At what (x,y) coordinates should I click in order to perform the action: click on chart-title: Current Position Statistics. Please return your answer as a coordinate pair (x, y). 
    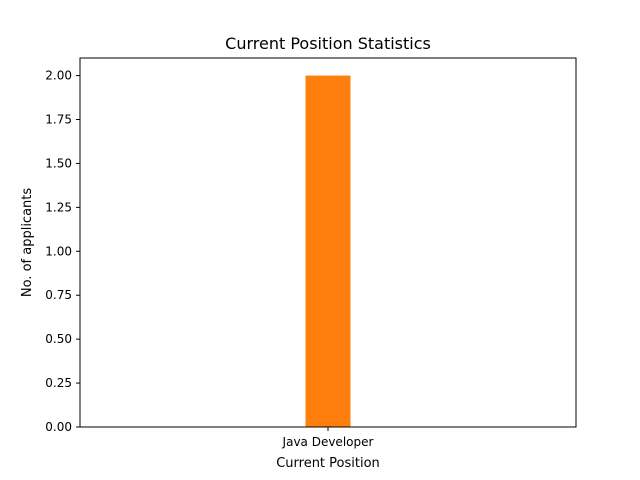
    Looking at the image, I should click on (328, 43).